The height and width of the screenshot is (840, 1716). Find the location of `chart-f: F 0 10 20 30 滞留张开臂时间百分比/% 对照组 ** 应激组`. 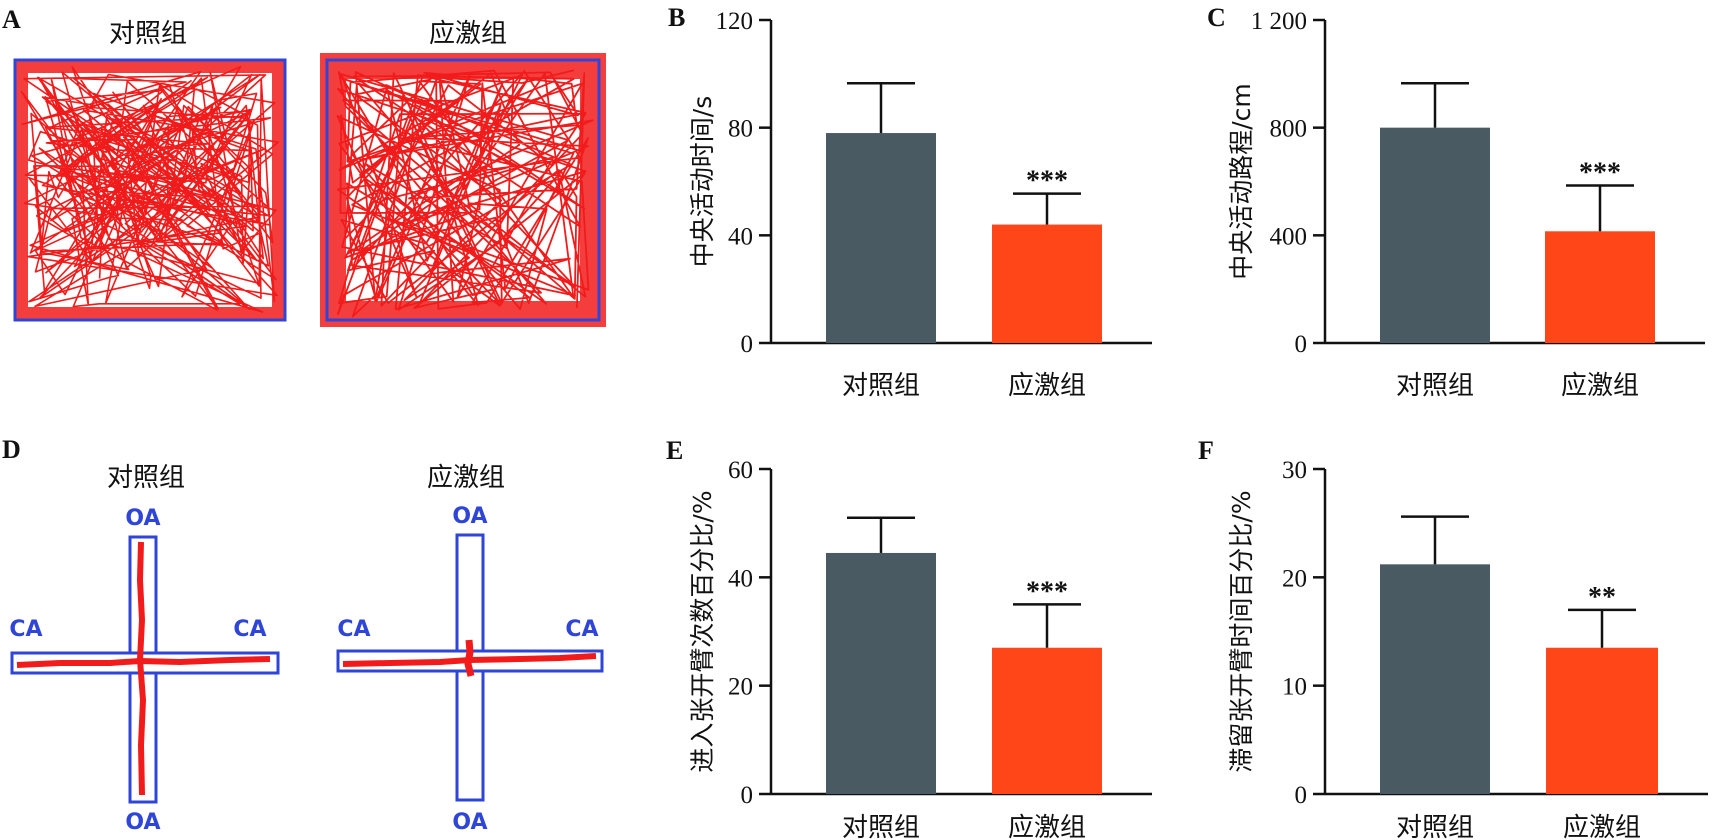

chart-f: F 0 10 20 30 滞留张开臂时间百分比/% 对照组 ** 应激组 is located at coordinates (1453, 638).